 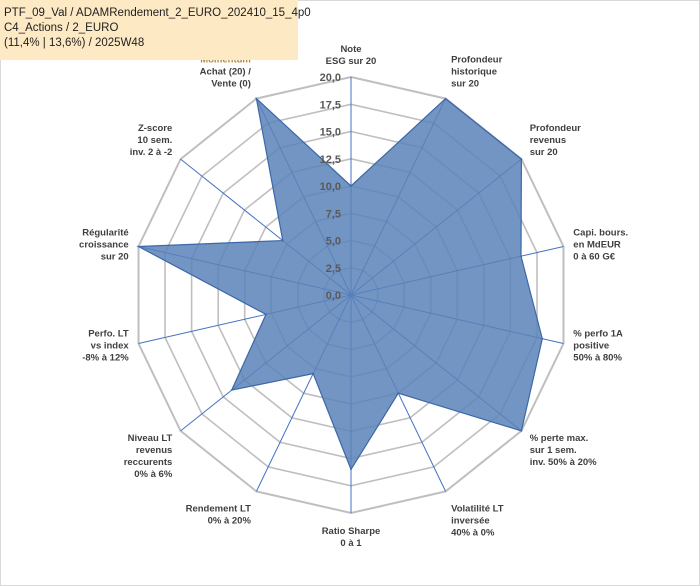 I want to click on tick-label: 20,0, so click(x=330, y=78).